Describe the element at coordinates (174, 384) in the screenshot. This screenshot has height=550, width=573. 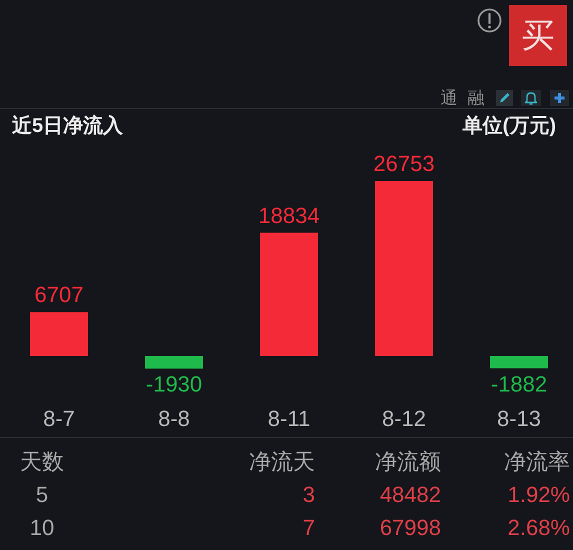
I see `data-label: -1930` at that location.